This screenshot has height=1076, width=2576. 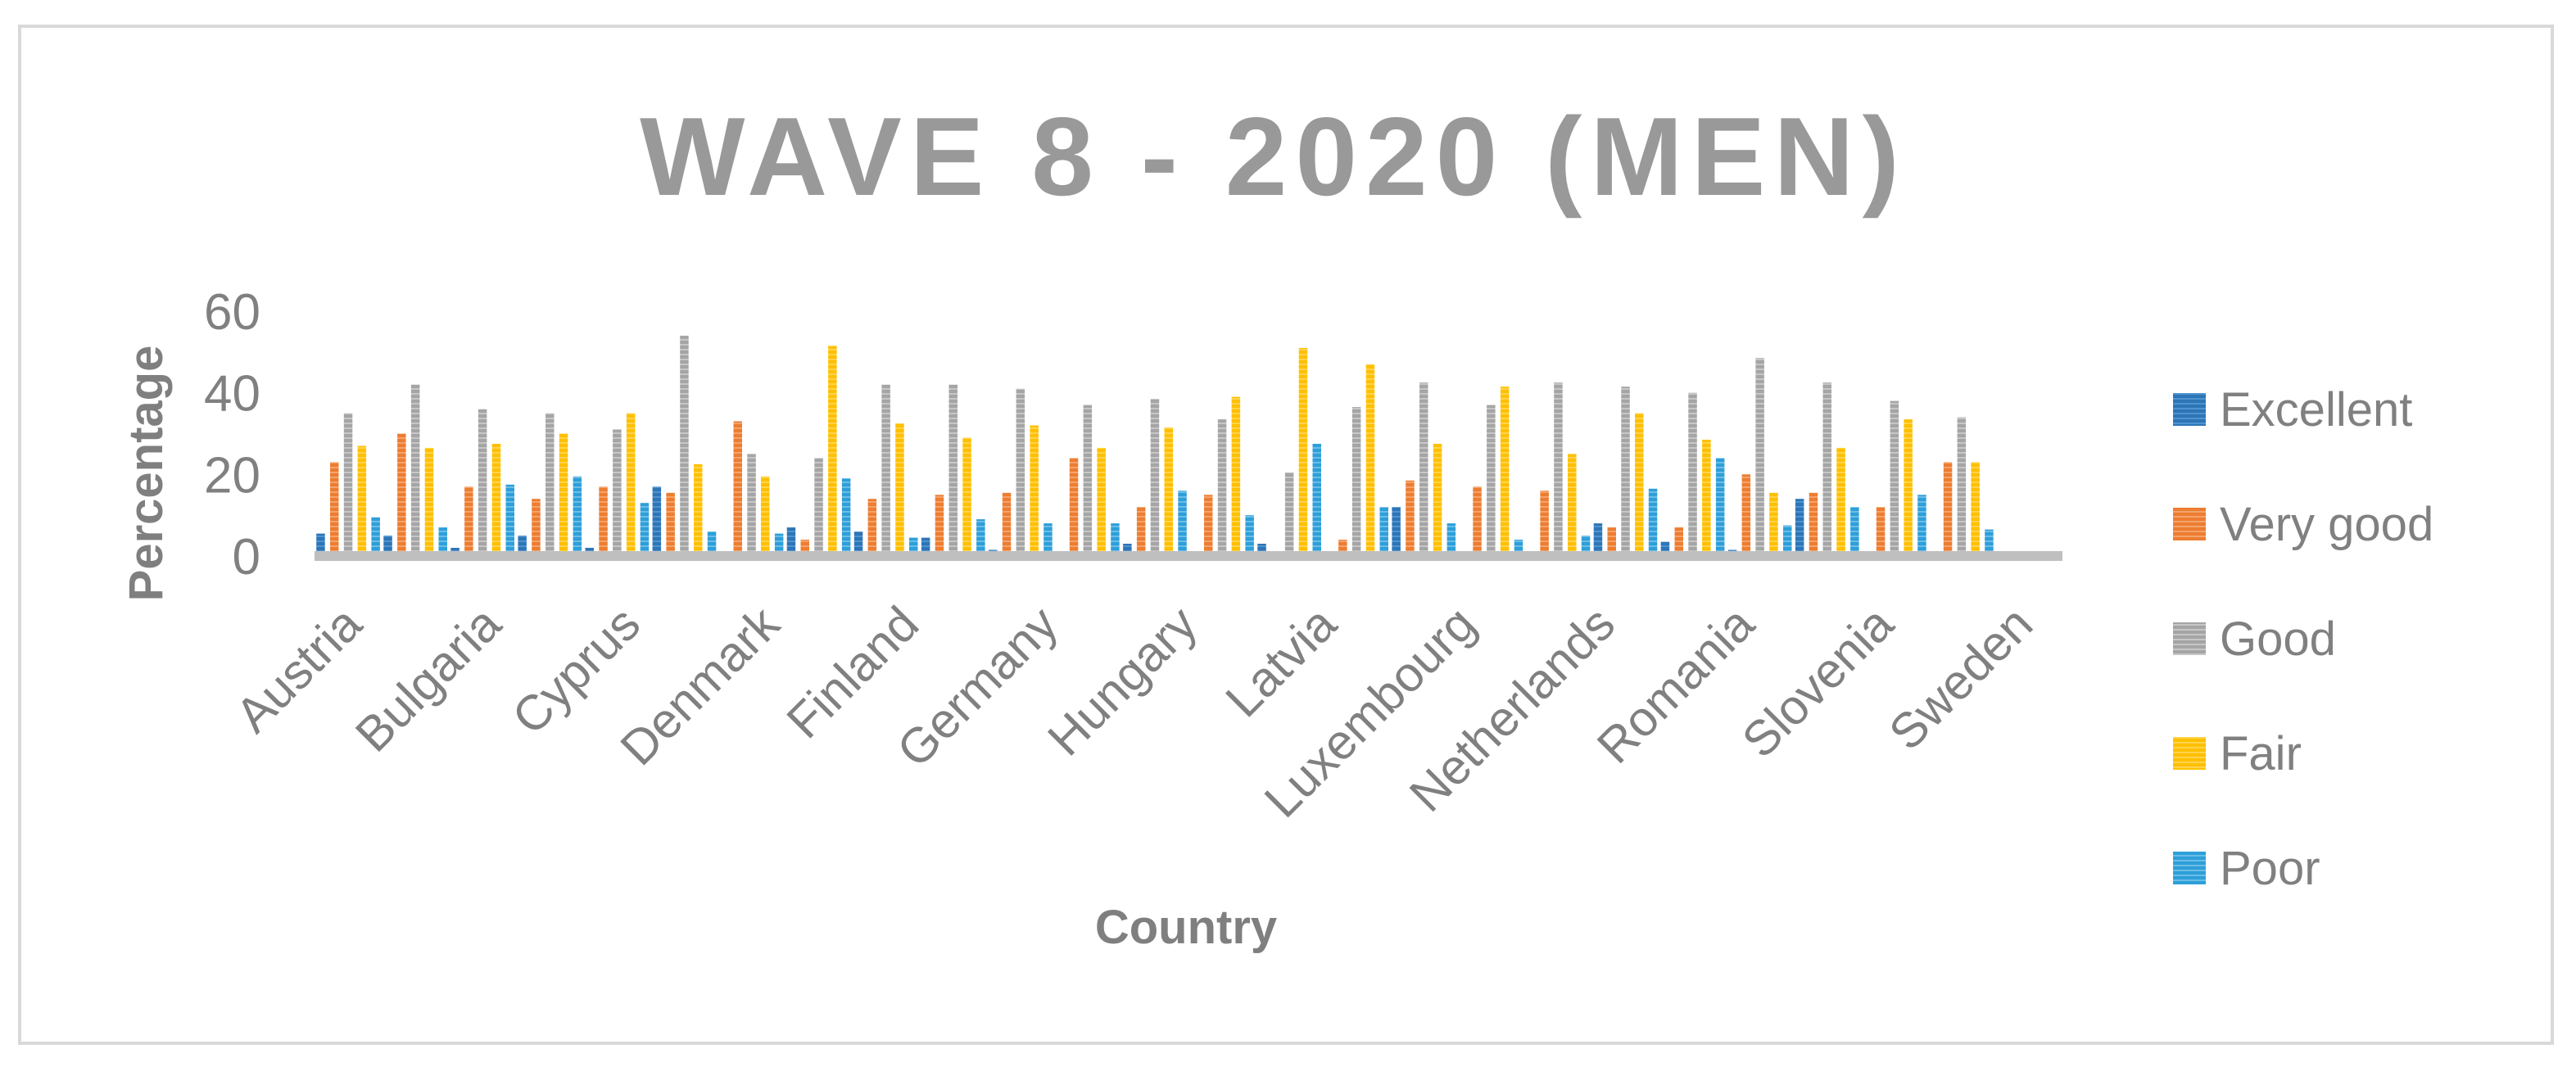 I want to click on y-tick-label: 60, so click(x=232, y=312).